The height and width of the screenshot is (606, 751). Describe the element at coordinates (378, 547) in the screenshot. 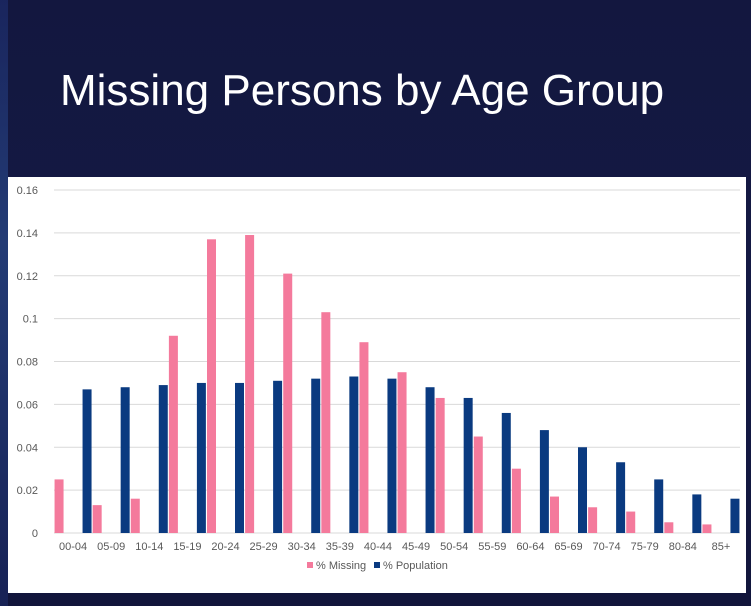

I see `x-tick-label: 40-44` at that location.